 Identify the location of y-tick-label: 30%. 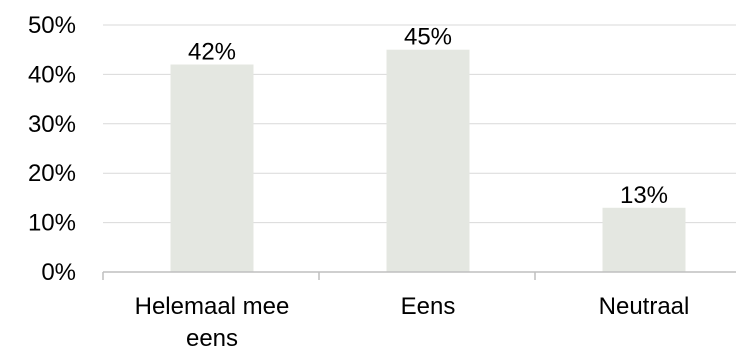
(52, 124).